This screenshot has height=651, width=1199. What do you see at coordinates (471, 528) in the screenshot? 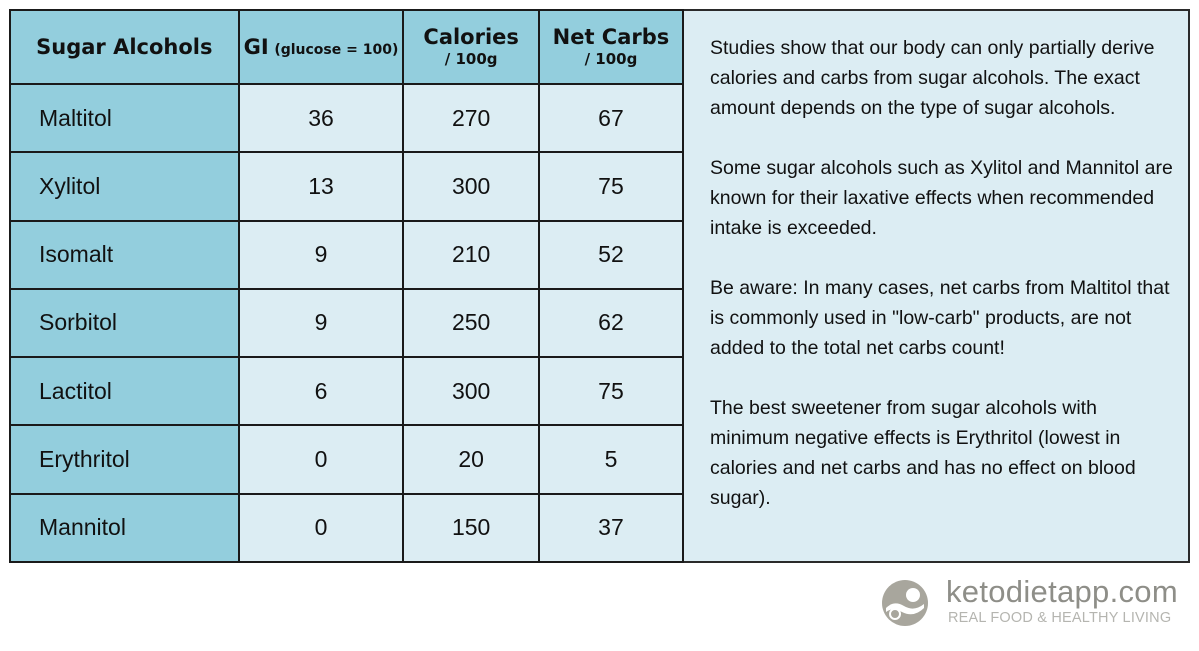
I see `row-calories: 150` at bounding box center [471, 528].